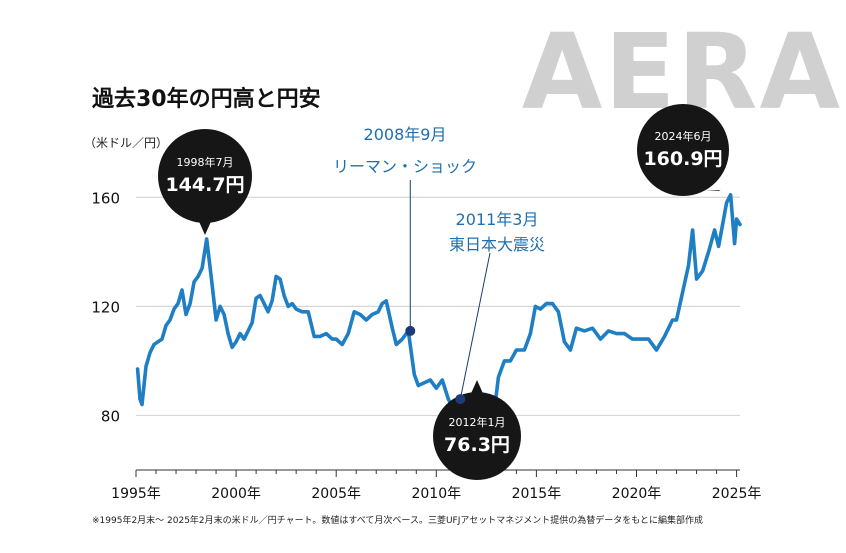 The width and height of the screenshot is (846, 553). What do you see at coordinates (460, 399) in the screenshot?
I see `event-marker-2011` at bounding box center [460, 399].